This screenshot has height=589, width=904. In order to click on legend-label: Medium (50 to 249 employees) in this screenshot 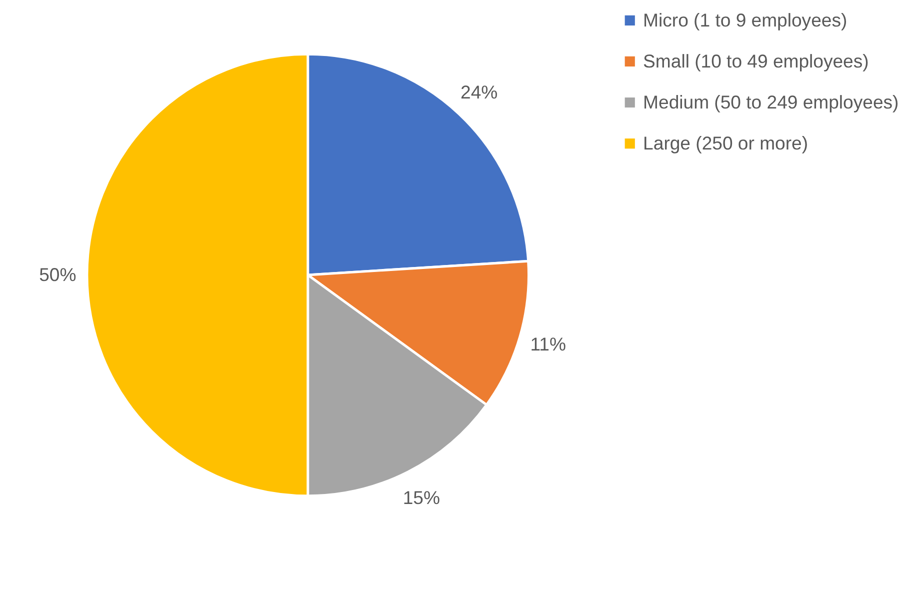, I will do `click(771, 101)`.